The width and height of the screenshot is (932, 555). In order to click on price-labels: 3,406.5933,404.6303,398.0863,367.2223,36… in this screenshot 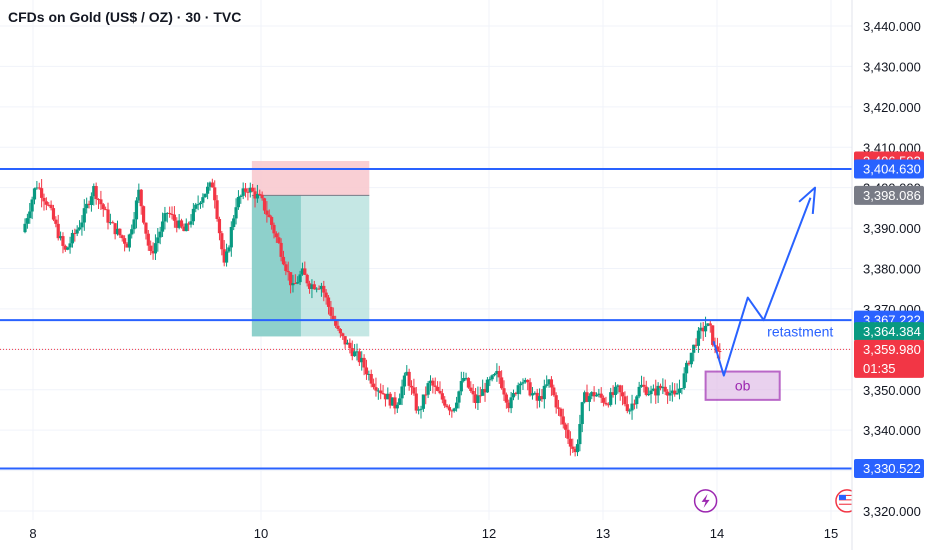, I will do `click(889, 314)`.